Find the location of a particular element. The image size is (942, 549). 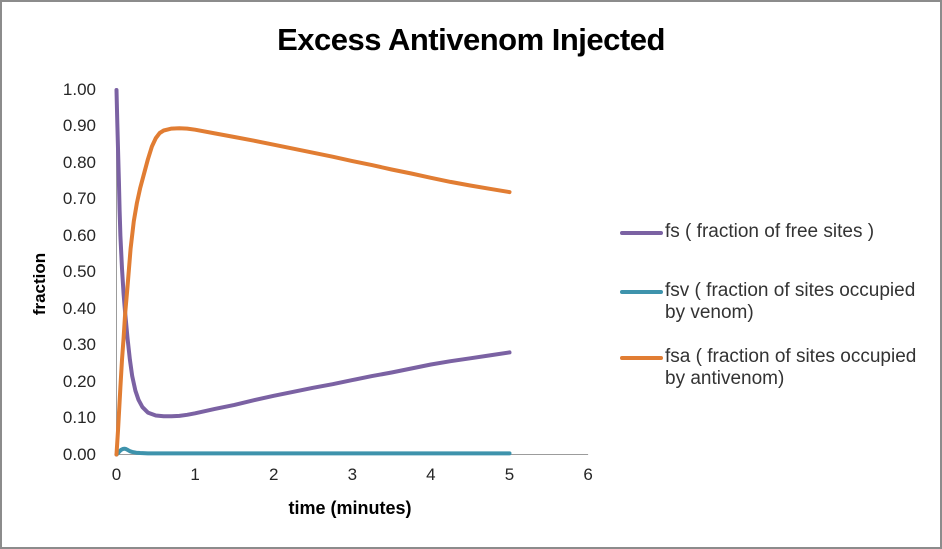

x-tick-label: 1 is located at coordinates (195, 474).